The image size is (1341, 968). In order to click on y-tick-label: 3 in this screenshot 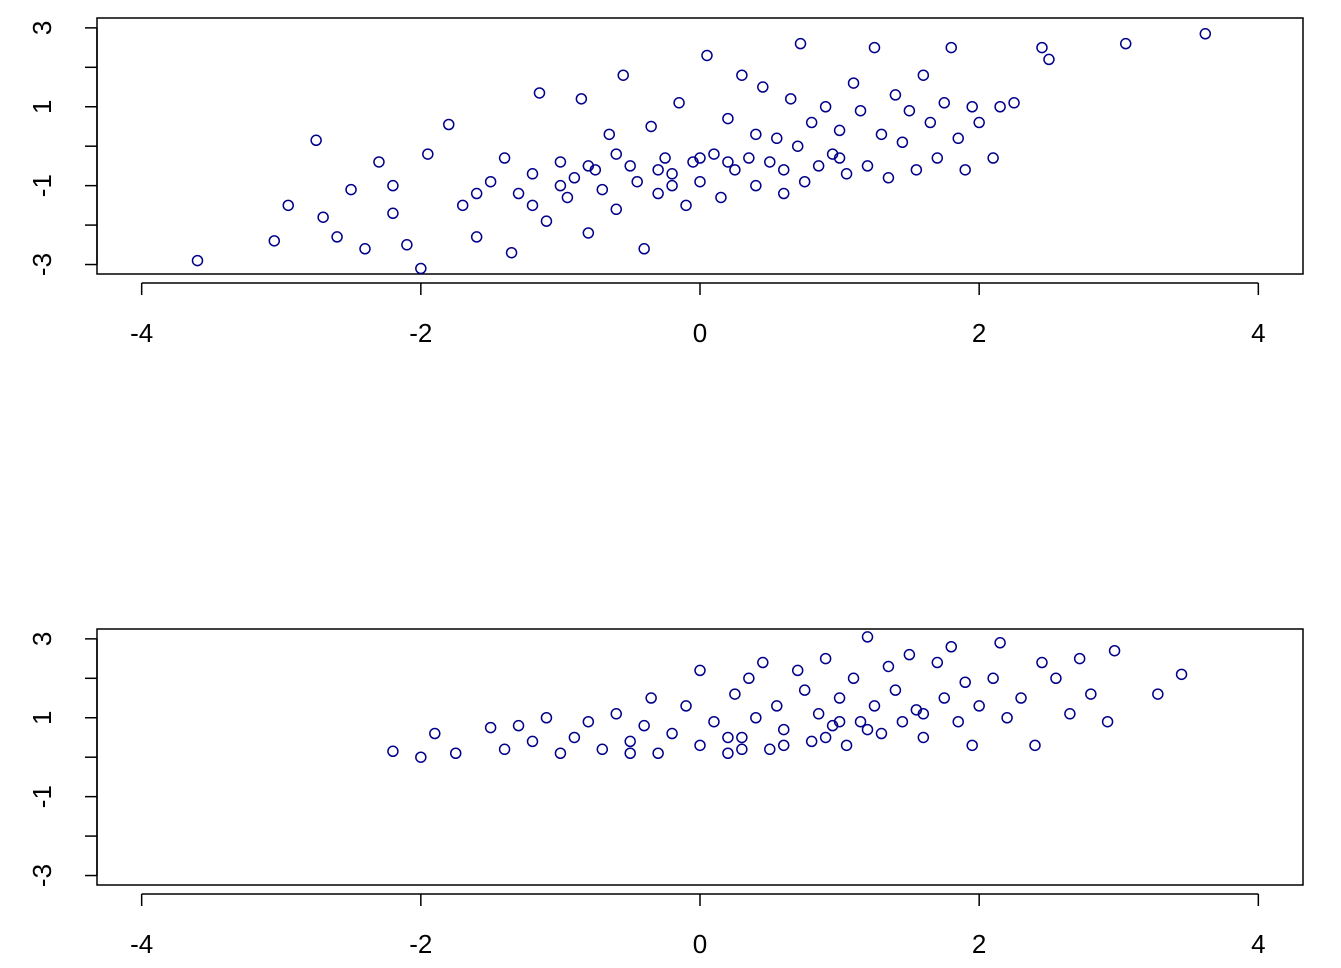, I will do `click(42, 639)`.